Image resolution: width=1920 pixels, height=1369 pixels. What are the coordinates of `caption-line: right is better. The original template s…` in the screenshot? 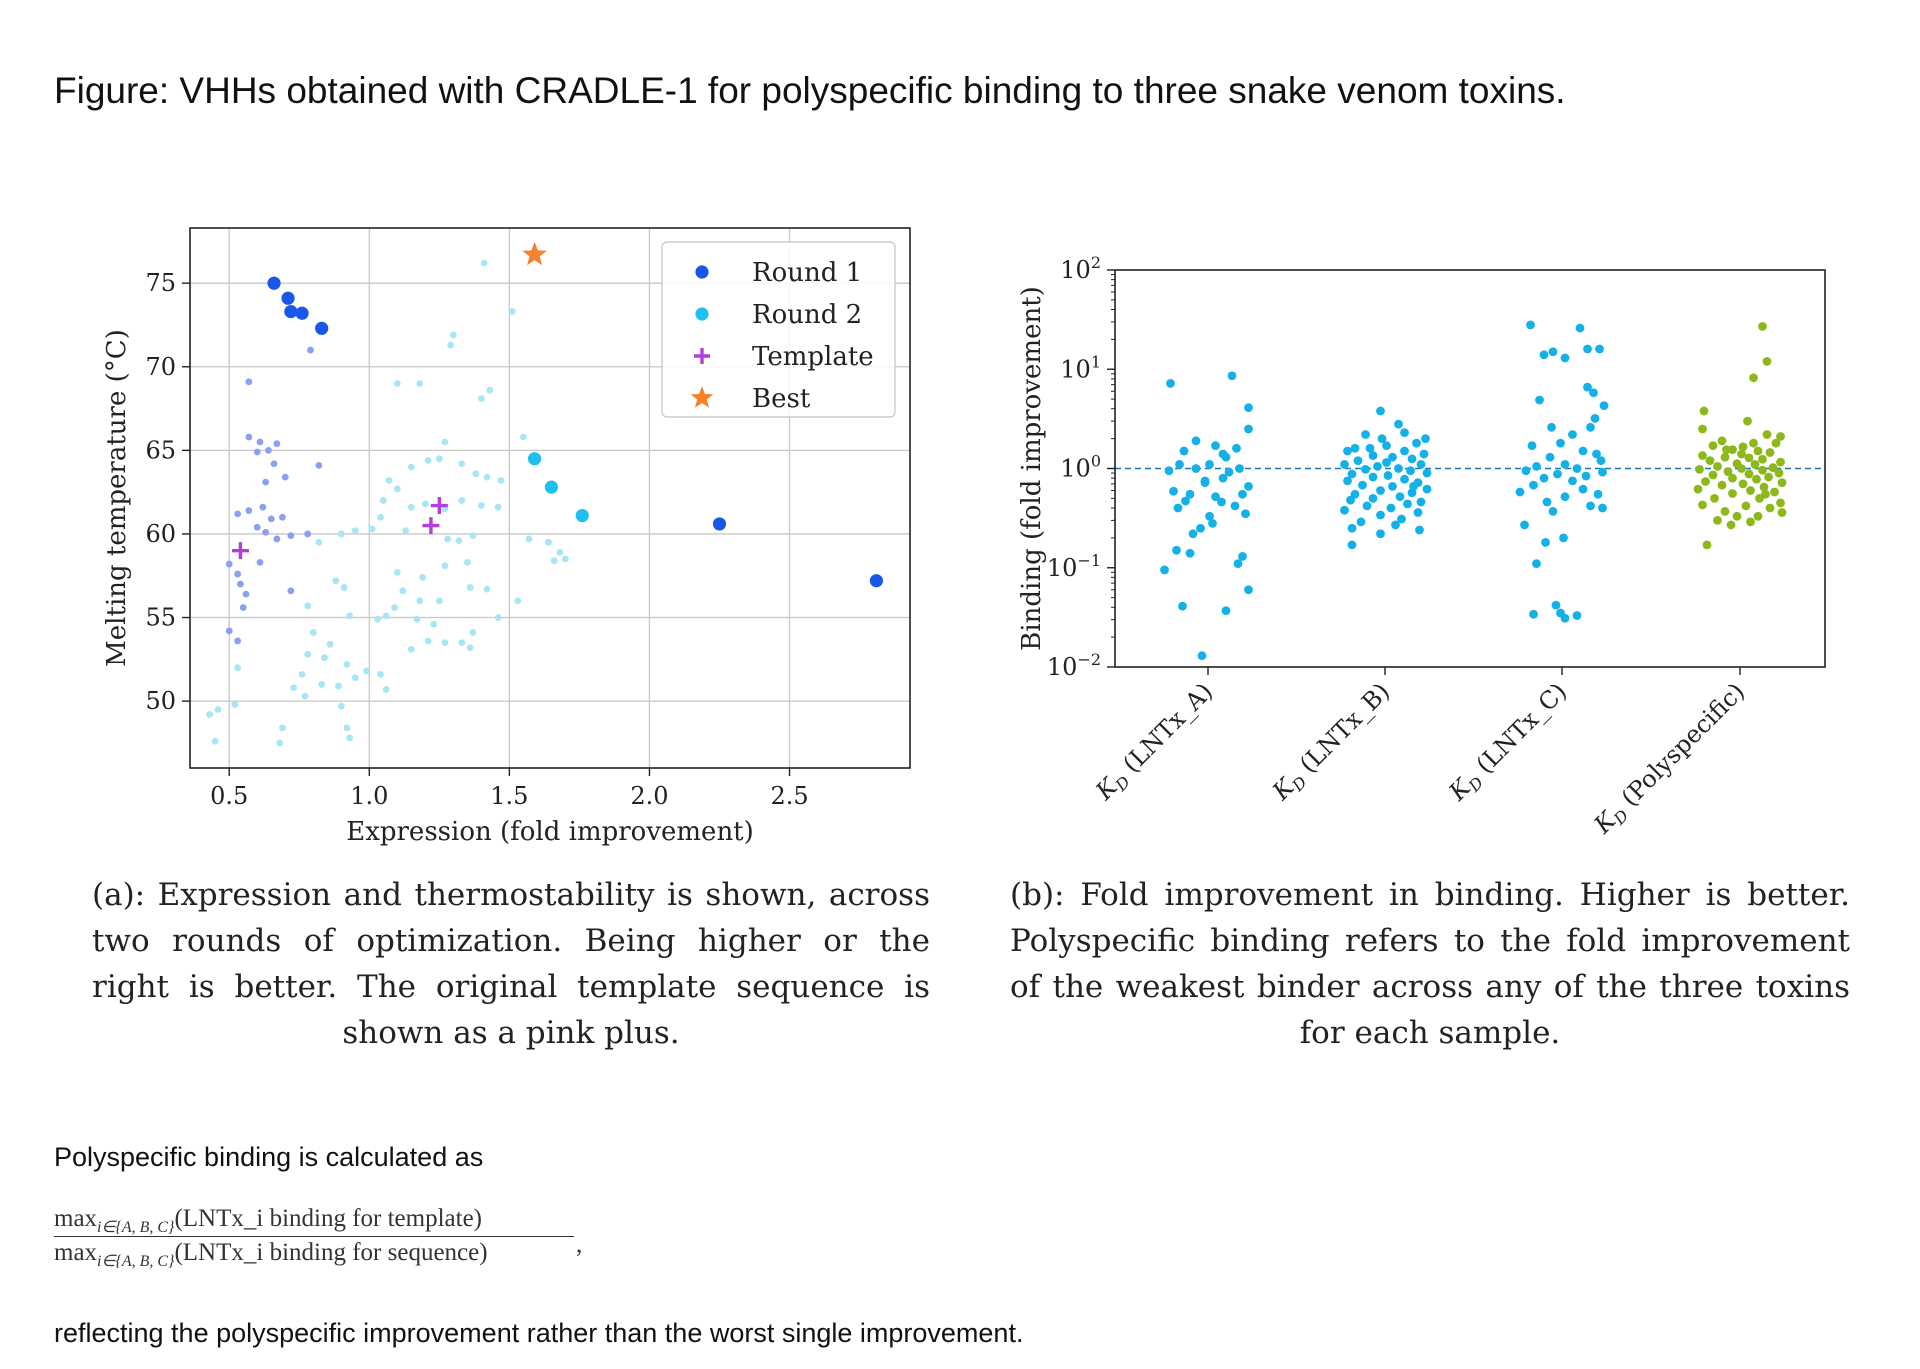 It's located at (511, 987).